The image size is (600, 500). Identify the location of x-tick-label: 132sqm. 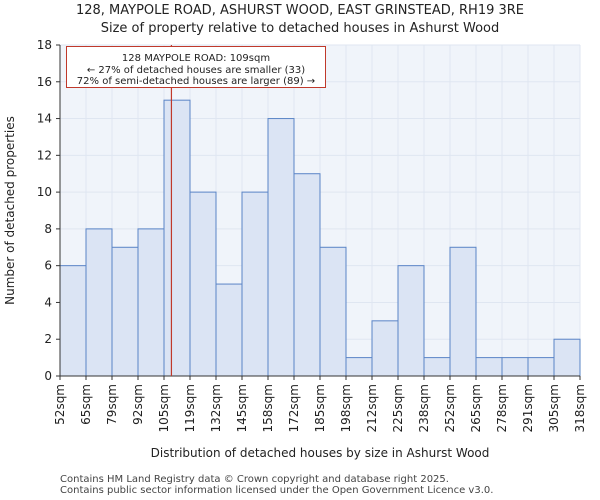
(216, 408).